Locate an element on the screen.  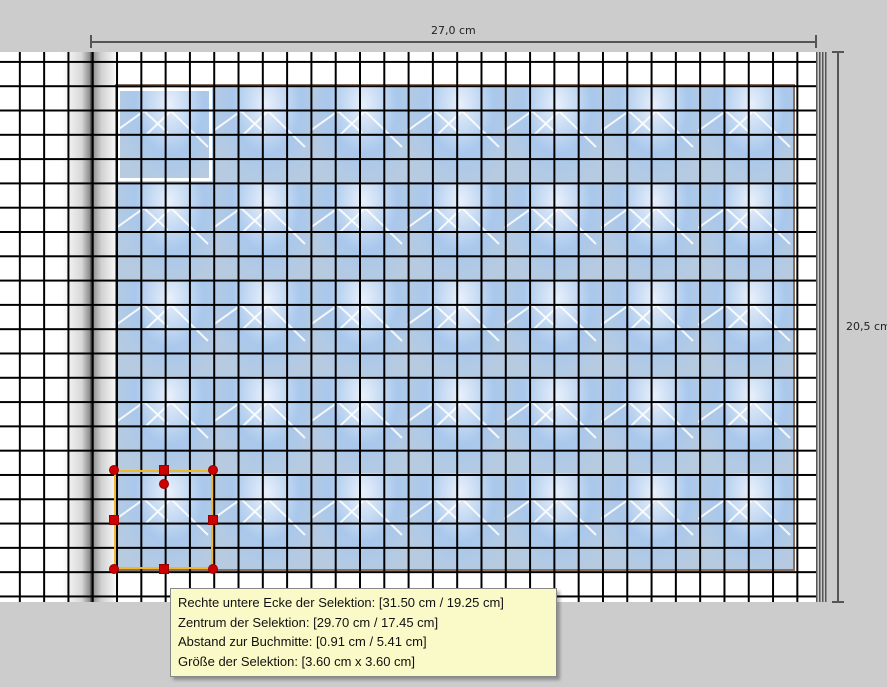
resize-handle-bottom-right is located at coordinates (213, 569).